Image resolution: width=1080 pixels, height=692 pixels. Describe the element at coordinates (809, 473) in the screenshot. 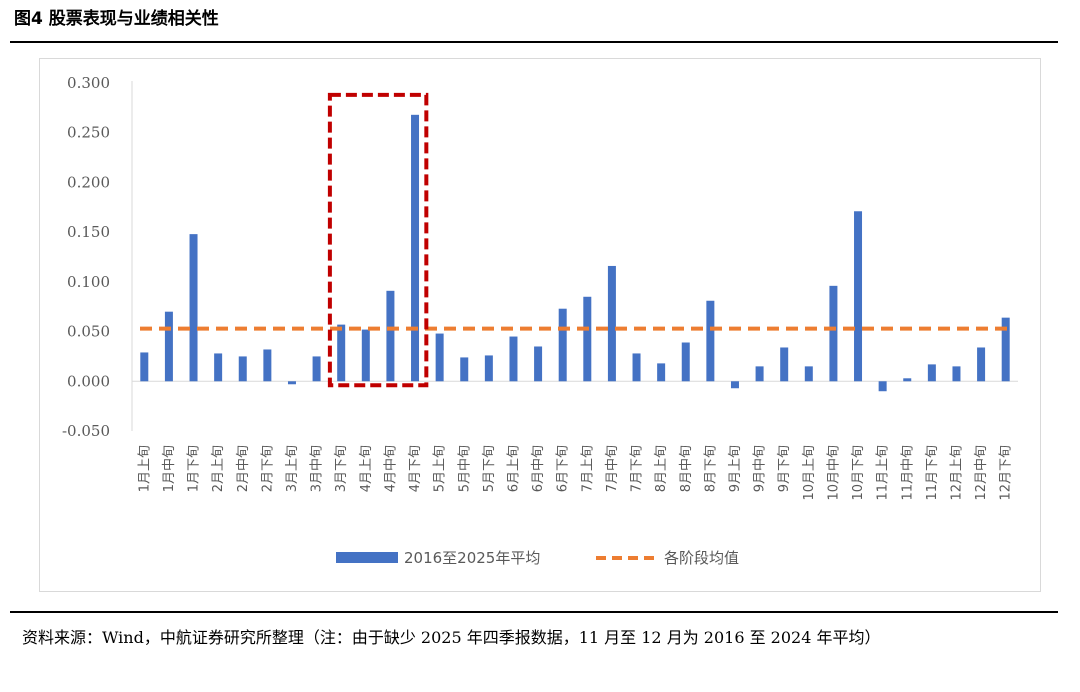

I see `x-category-label: 10月上旬` at that location.